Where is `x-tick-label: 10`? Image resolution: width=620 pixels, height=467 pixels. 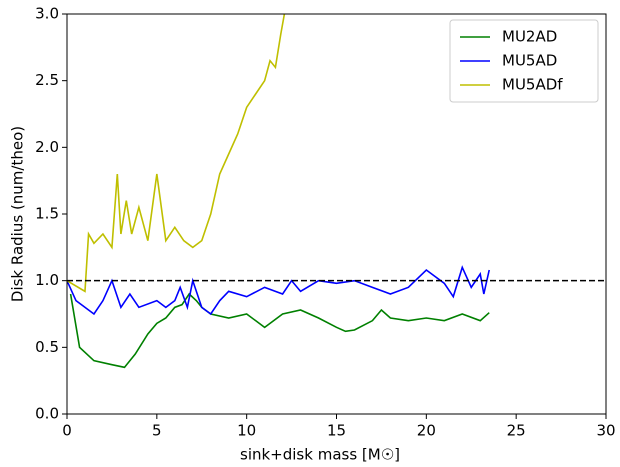
x-tick-label: 10 is located at coordinates (246, 431).